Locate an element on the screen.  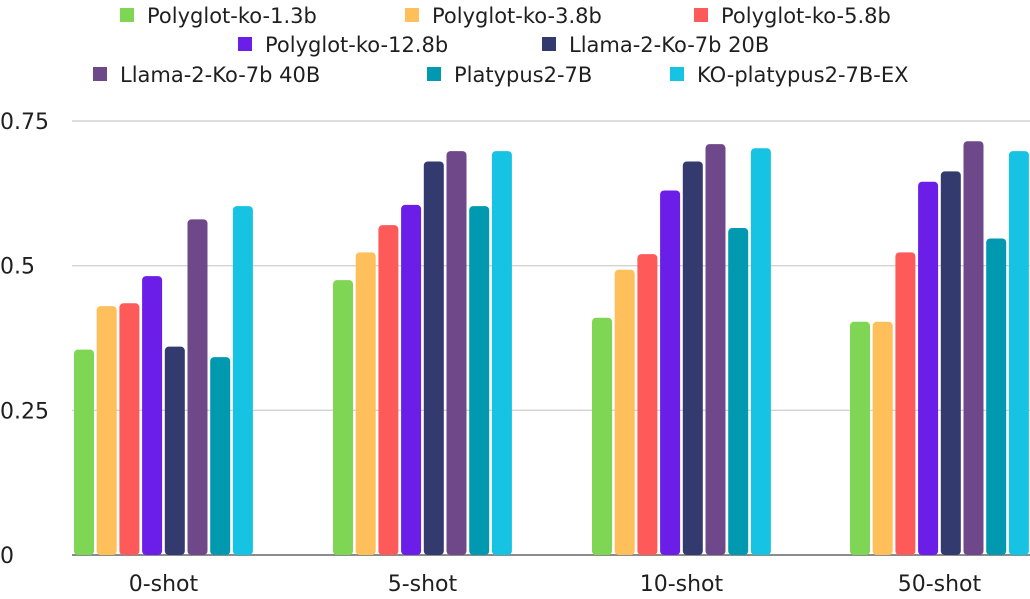
bar-10-shot-llama-2-ko-7b-40b is located at coordinates (715, 349).